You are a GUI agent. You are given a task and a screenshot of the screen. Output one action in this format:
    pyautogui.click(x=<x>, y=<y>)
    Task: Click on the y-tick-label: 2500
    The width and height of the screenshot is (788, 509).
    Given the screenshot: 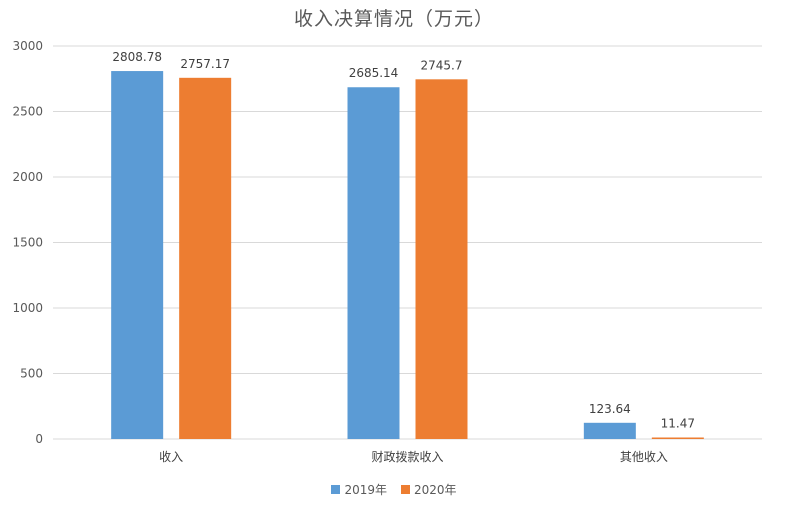 What is the action you would take?
    pyautogui.click(x=27, y=112)
    